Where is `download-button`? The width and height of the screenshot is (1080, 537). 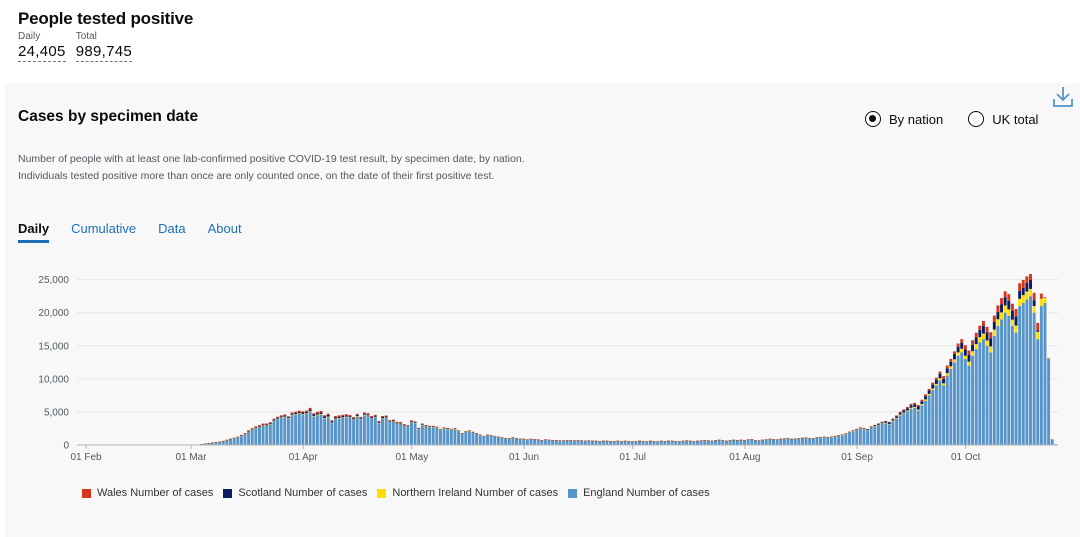 download-button is located at coordinates (1063, 97).